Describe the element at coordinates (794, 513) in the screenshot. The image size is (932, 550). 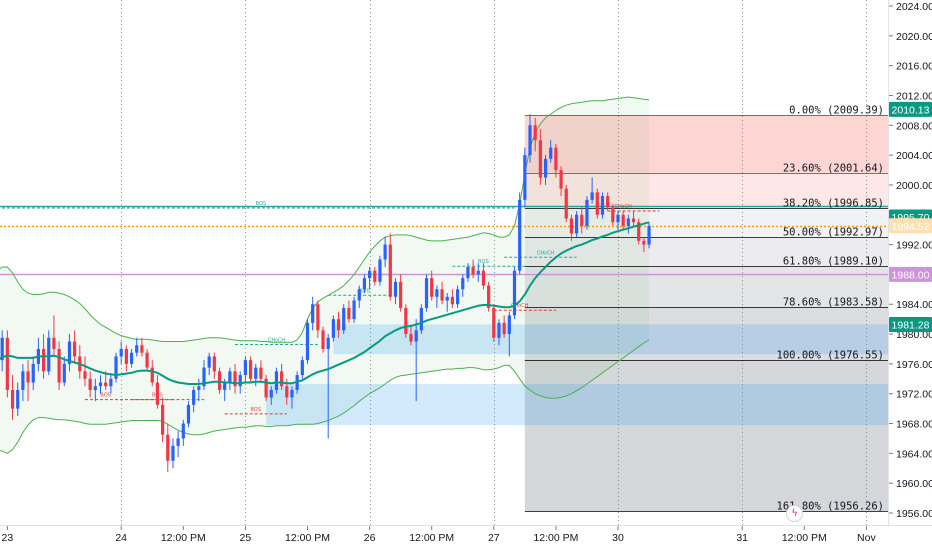
I see `lightning-icon: ϟ` at that location.